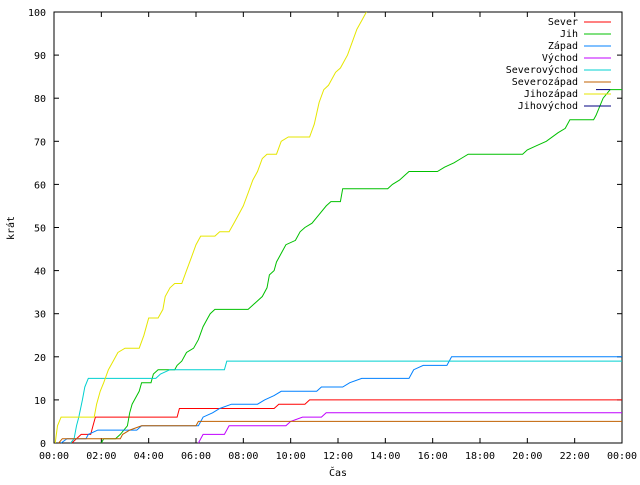  Describe the element at coordinates (563, 22) in the screenshot. I see `legend-label: Sever` at that location.